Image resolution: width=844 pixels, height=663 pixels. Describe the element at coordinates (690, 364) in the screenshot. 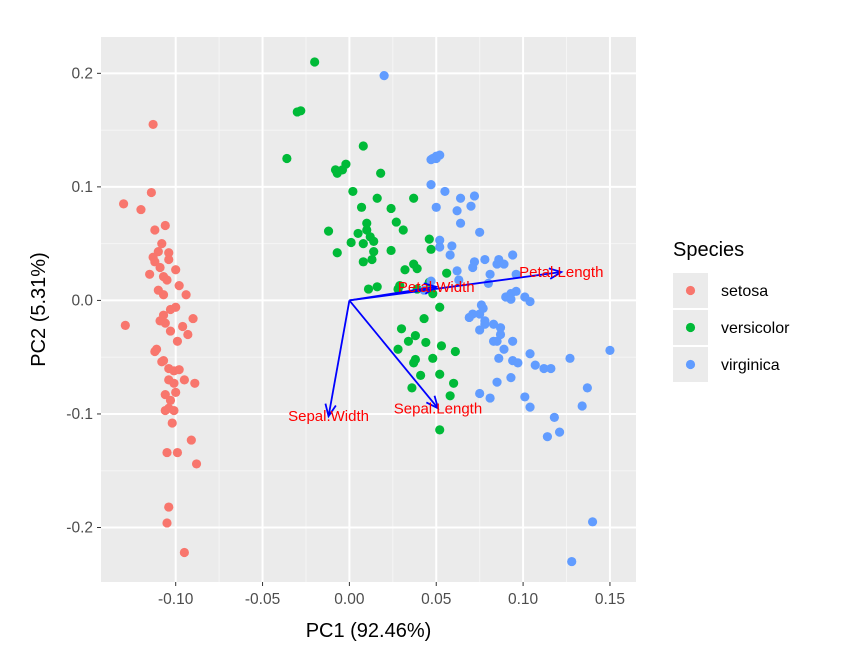

I see `legend-key-point-virginica` at that location.